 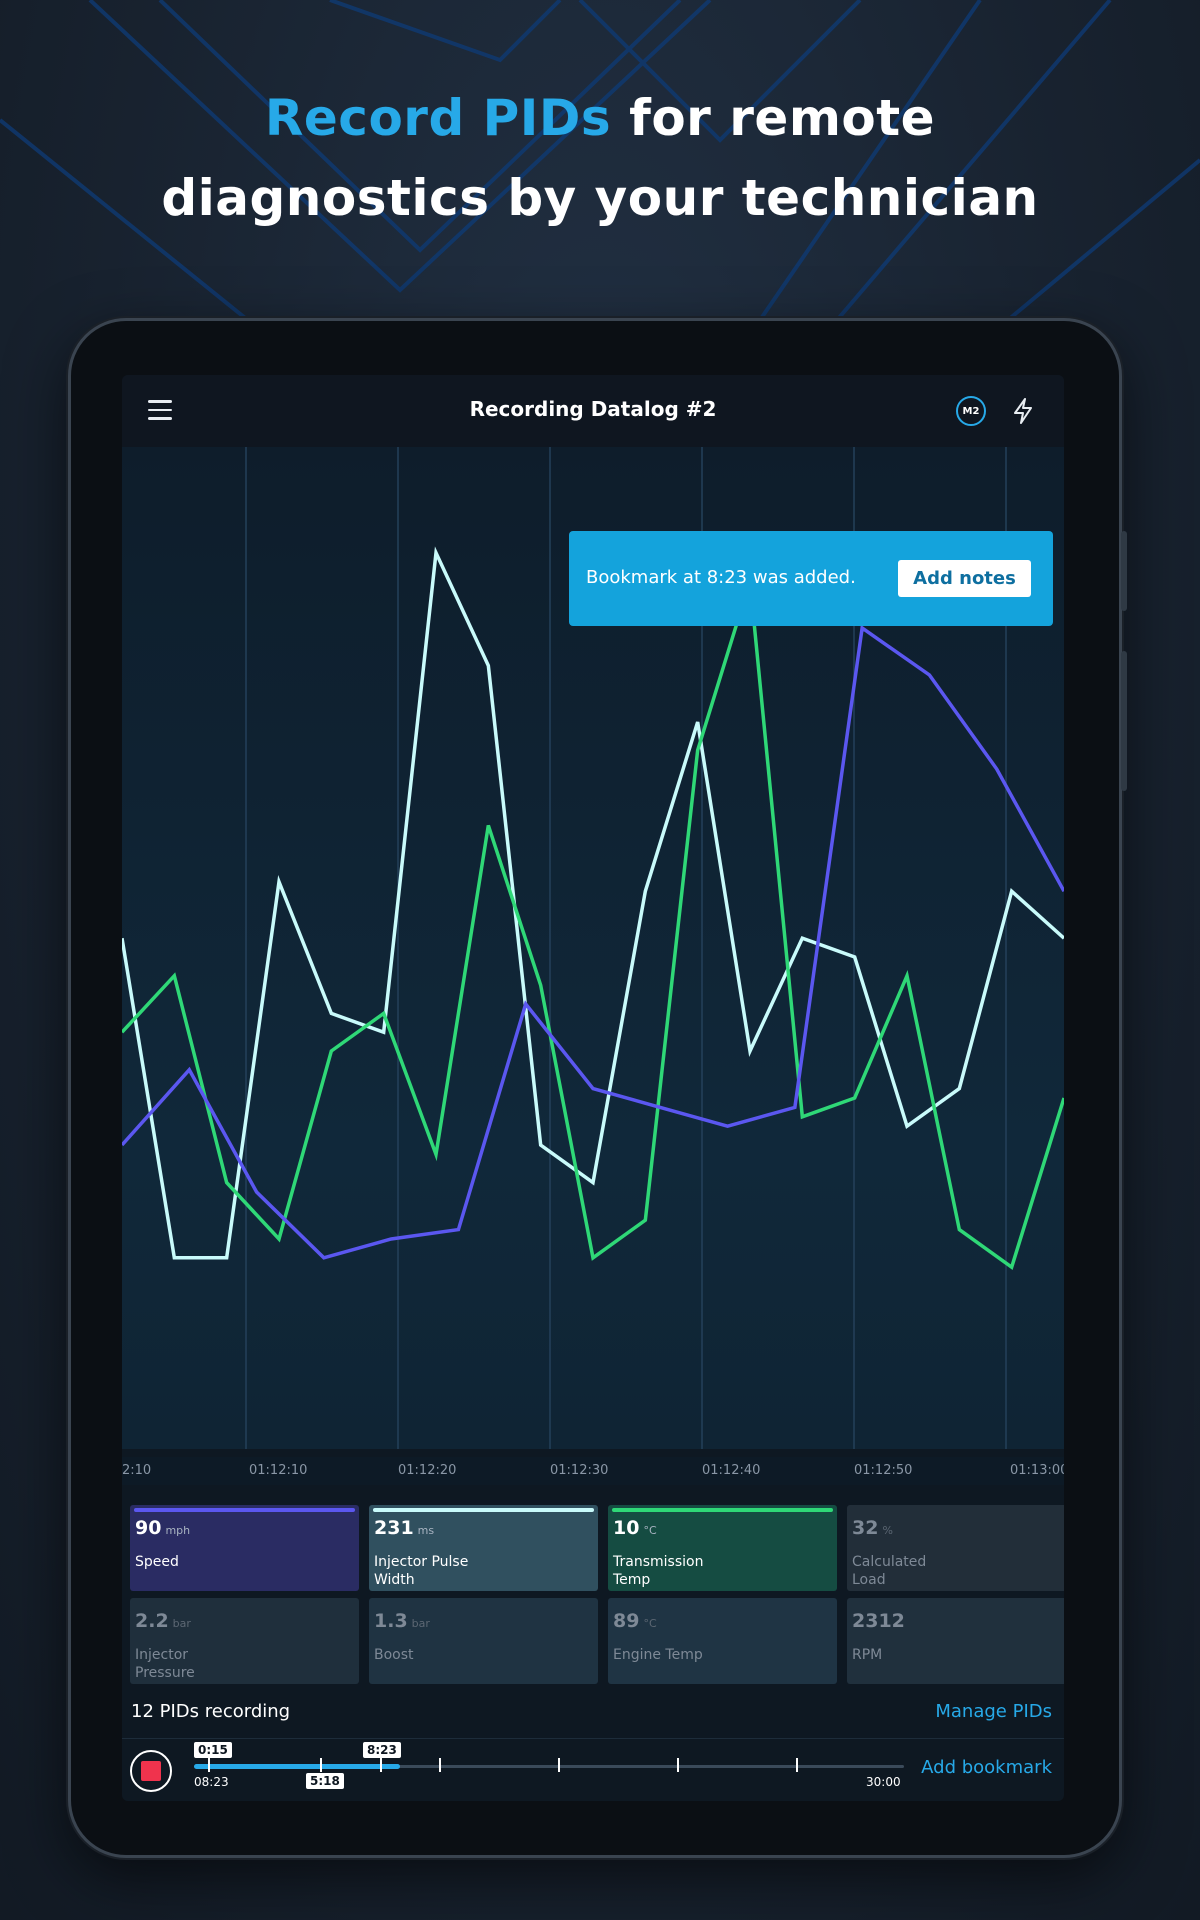 What do you see at coordinates (955, 1548) in the screenshot?
I see `pid-card-calculated-load: 32% Calculated Load` at bounding box center [955, 1548].